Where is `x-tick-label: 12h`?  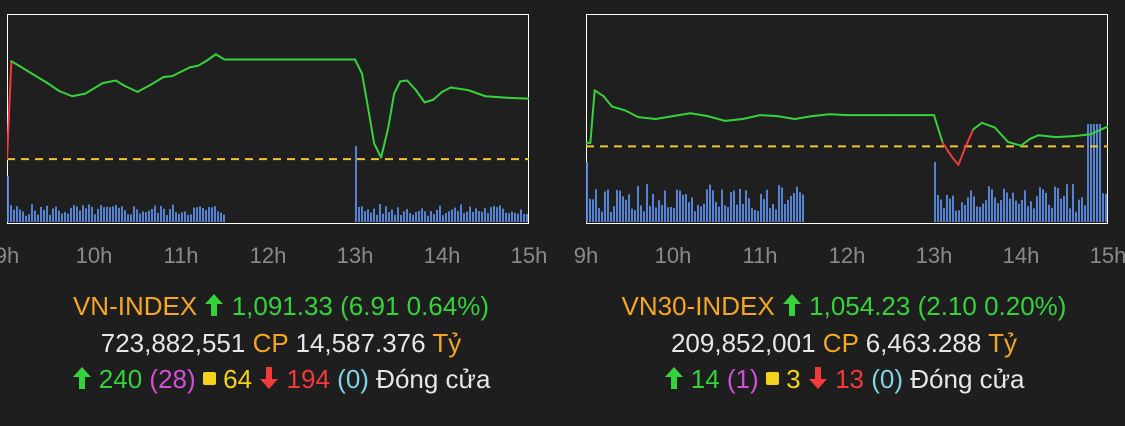 x-tick-label: 12h is located at coordinates (268, 255).